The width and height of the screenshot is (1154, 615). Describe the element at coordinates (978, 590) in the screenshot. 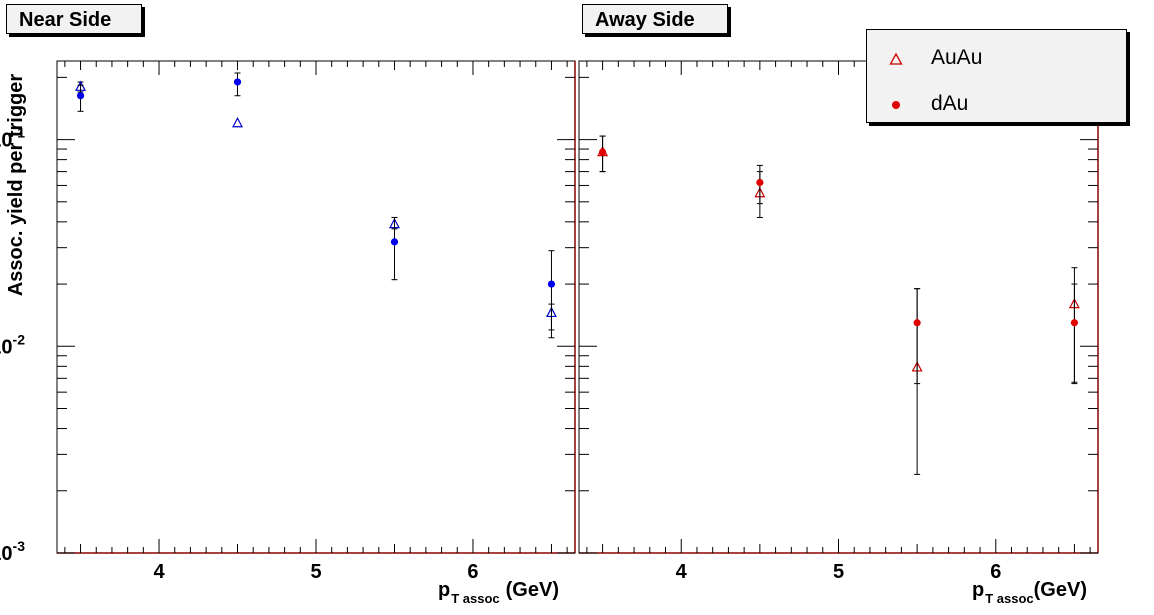

I see `x-axis-title-away-p: p` at that location.